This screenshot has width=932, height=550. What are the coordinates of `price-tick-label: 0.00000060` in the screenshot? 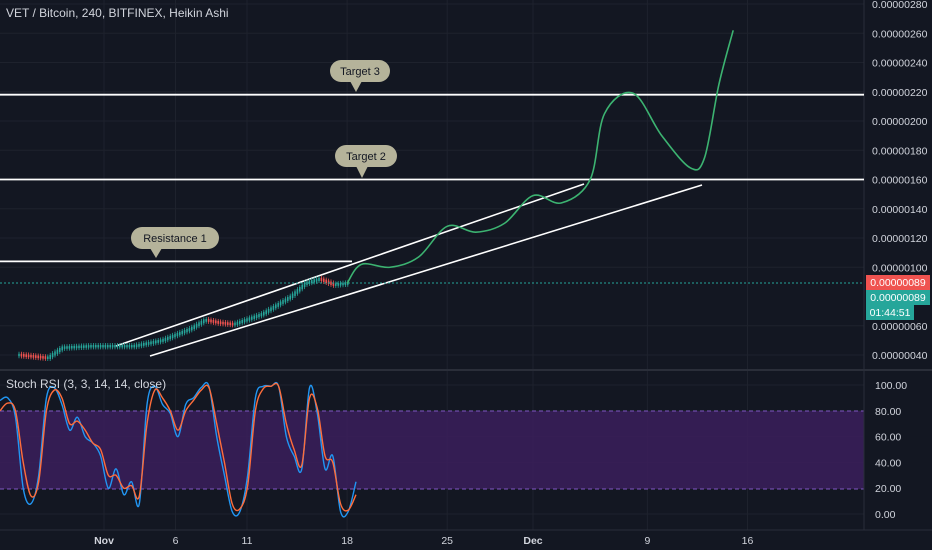 It's located at (900, 327).